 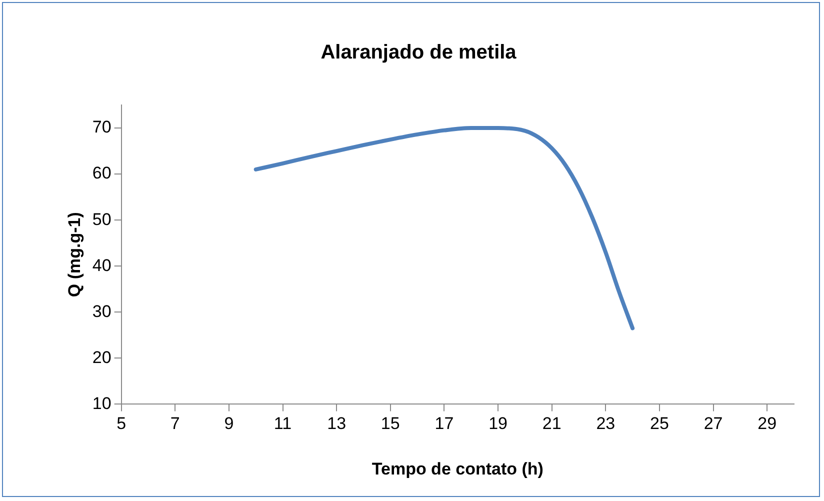 What do you see at coordinates (121, 424) in the screenshot?
I see `x-tick-label: 5` at bounding box center [121, 424].